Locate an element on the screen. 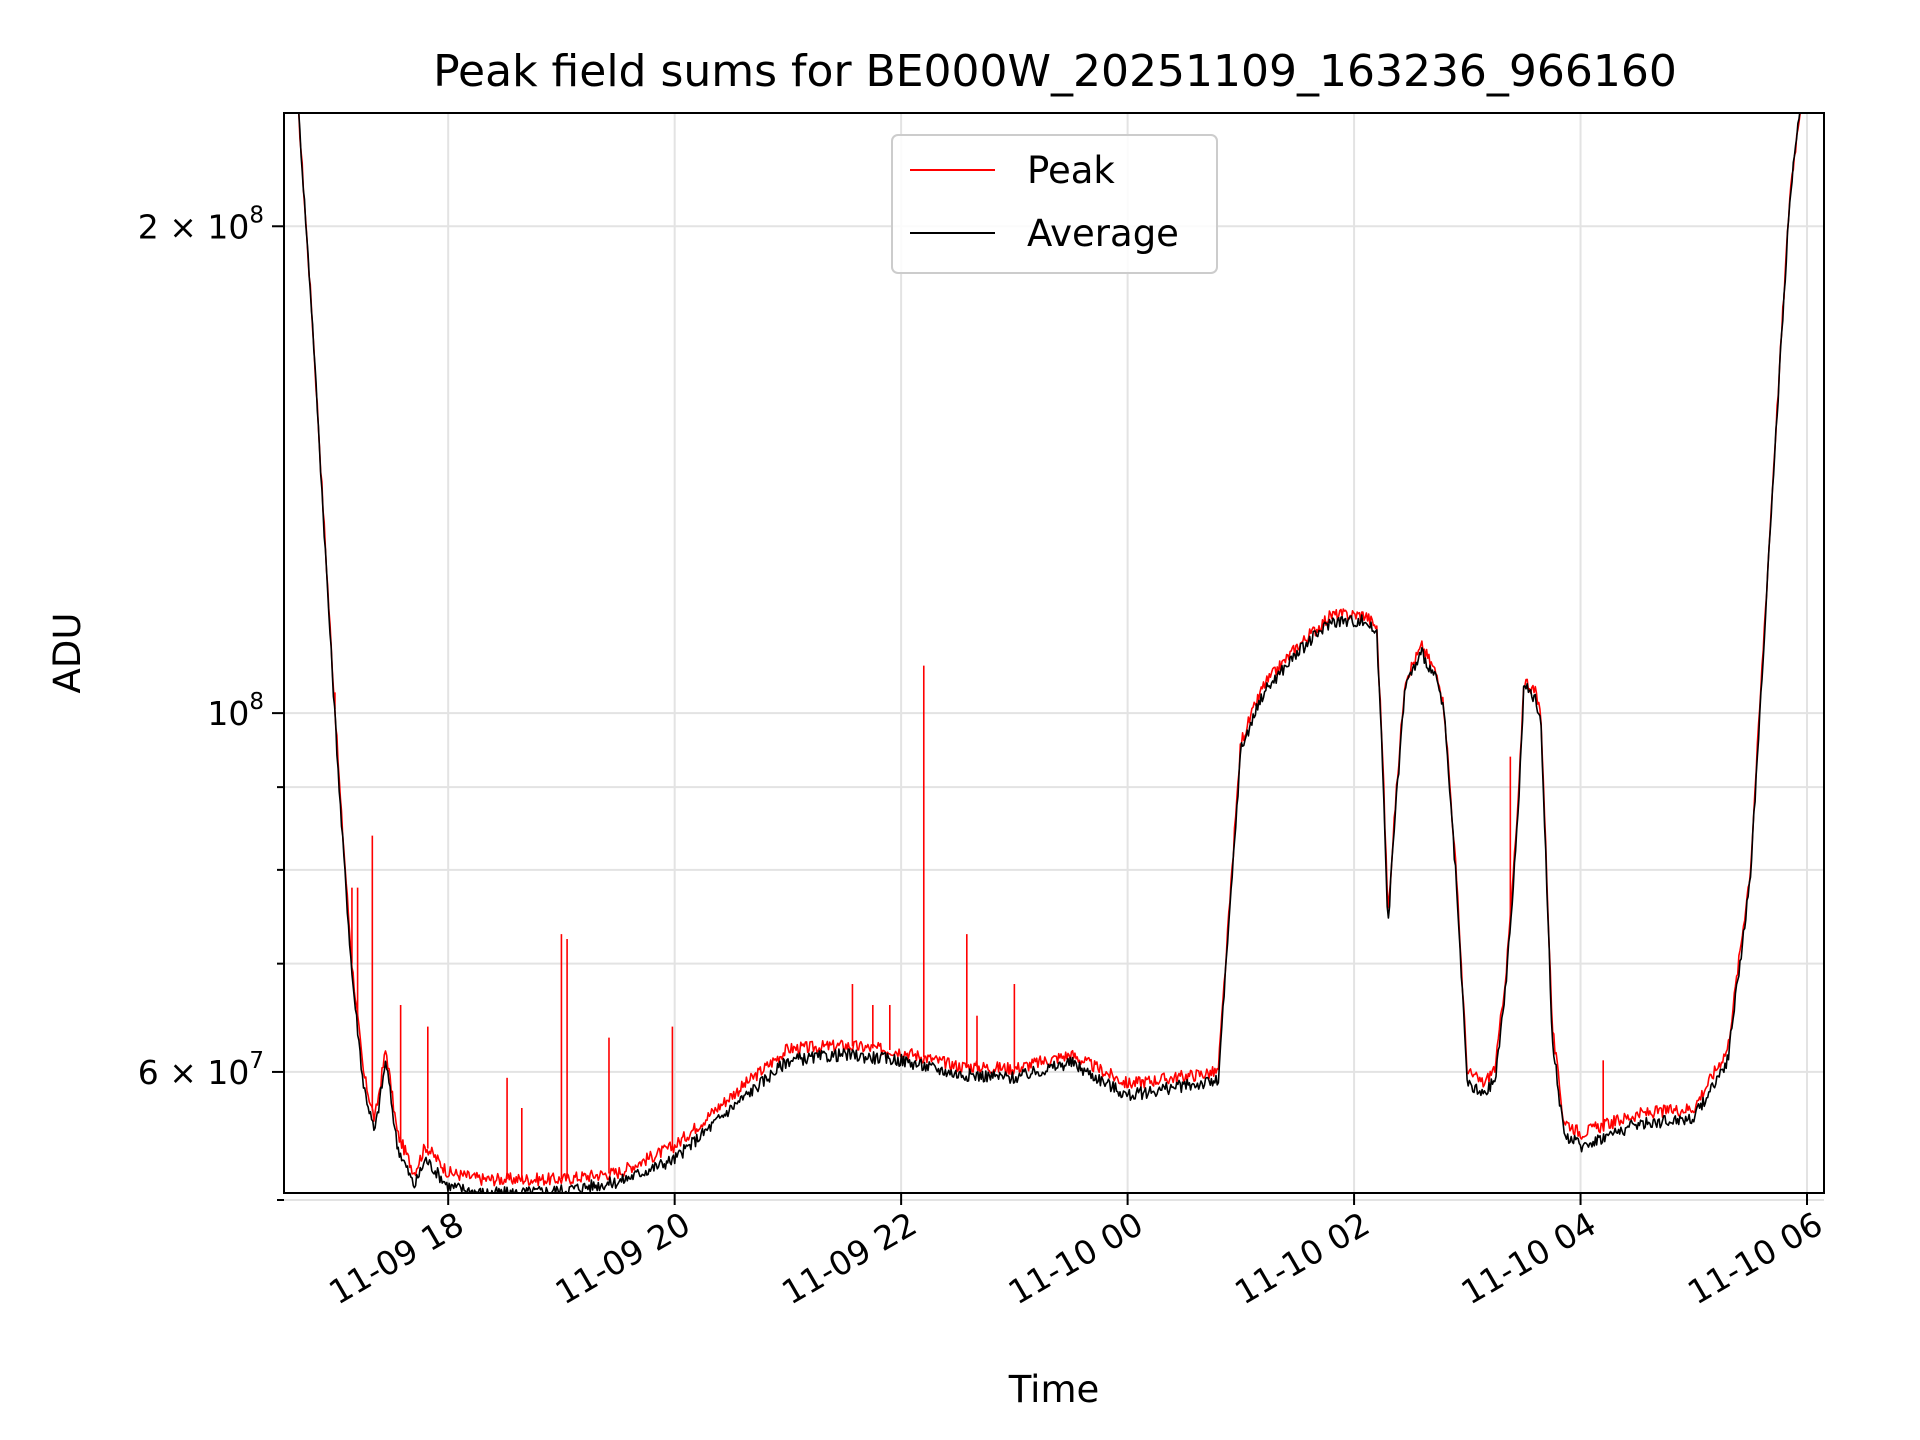 This screenshot has width=1920, height=1440. y-axis: 6 × 107 108 2 × 108 is located at coordinates (211, 701).